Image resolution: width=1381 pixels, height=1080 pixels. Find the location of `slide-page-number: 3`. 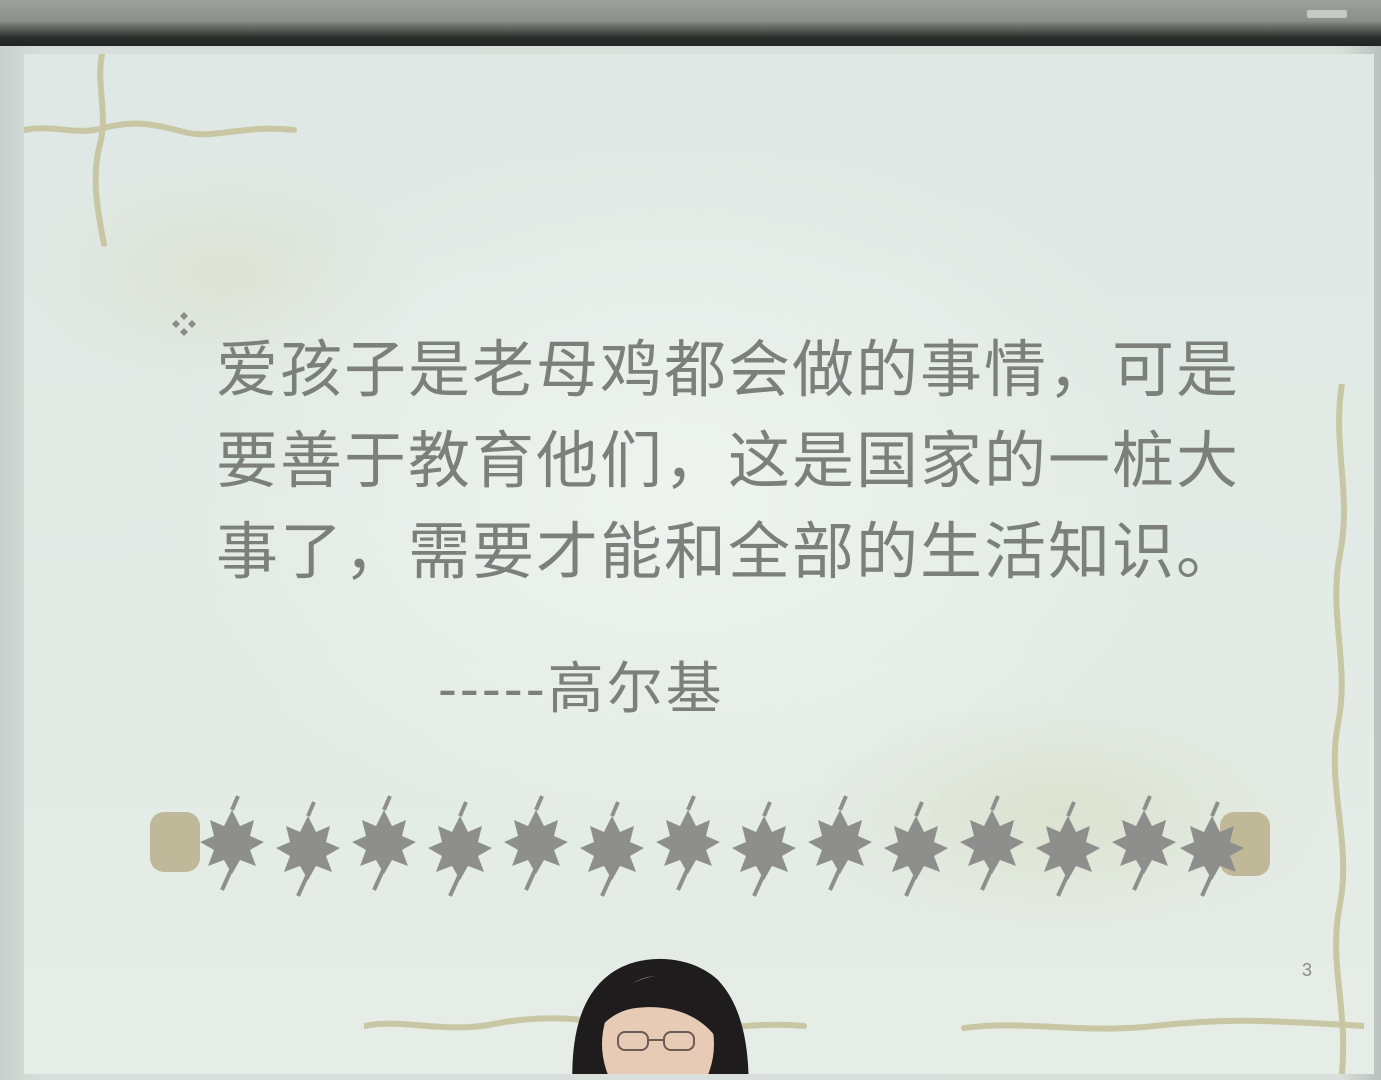

slide-page-number: 3 is located at coordinates (1307, 970).